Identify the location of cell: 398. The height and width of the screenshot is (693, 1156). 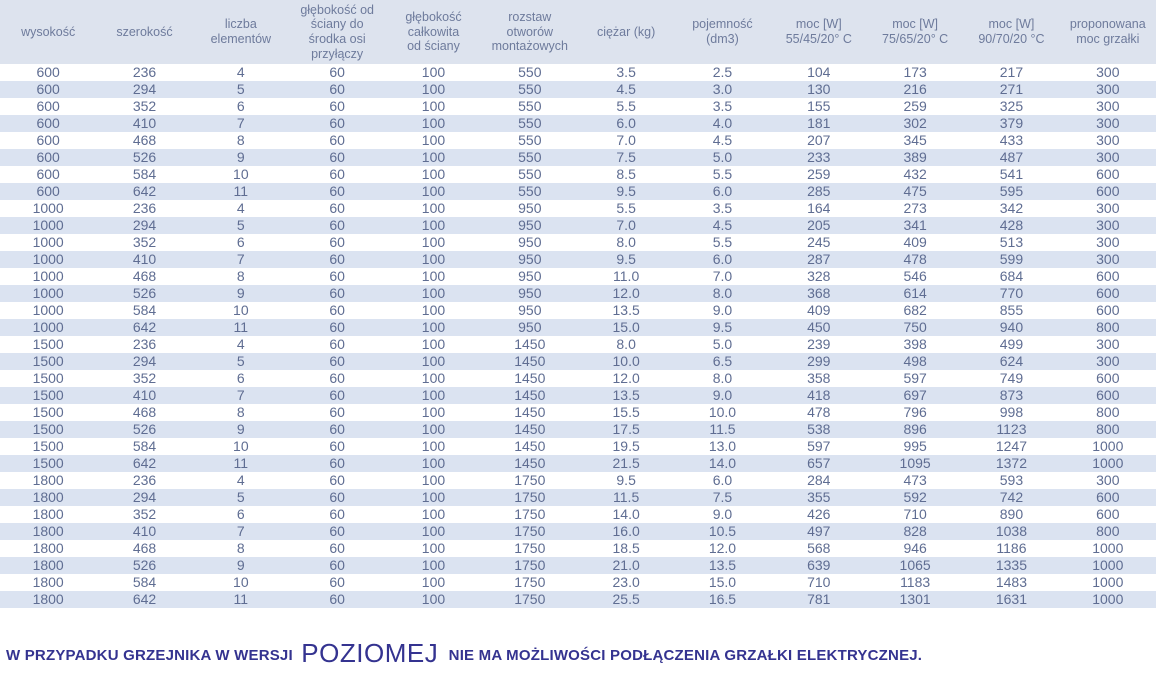
(915, 344).